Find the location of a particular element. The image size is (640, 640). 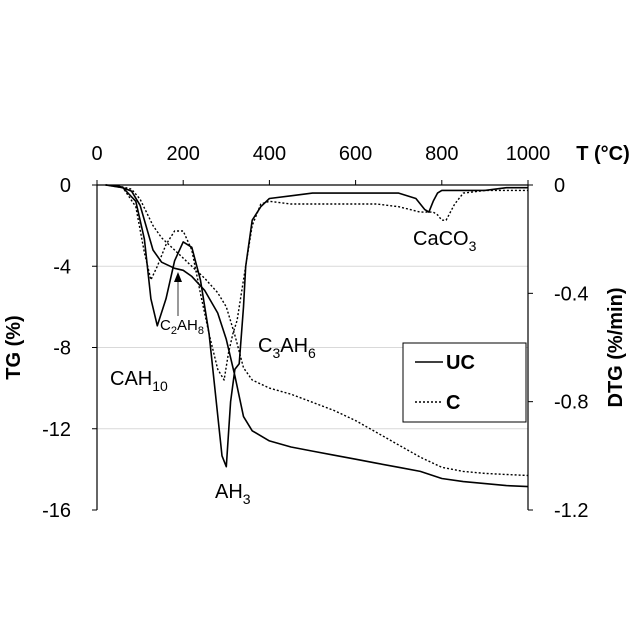

annotation-1-sub: 2 is located at coordinates (174, 331).